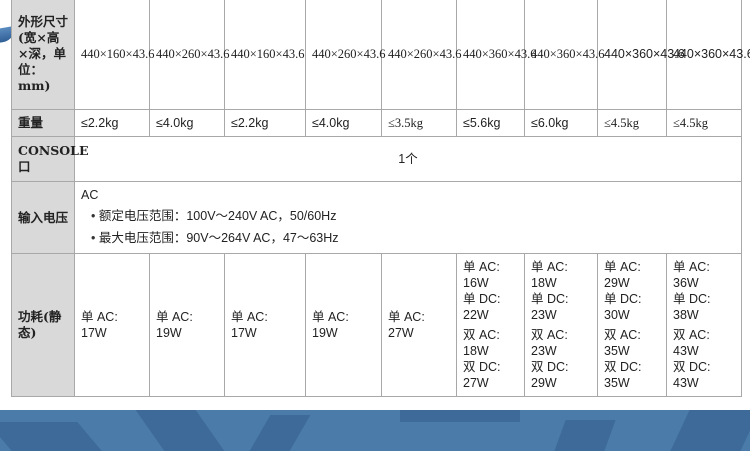  I want to click on power-cell: 单 AC: 16W 单 DC: 22W 双 AC: 18W 双 DC: 27W, so click(490, 325).